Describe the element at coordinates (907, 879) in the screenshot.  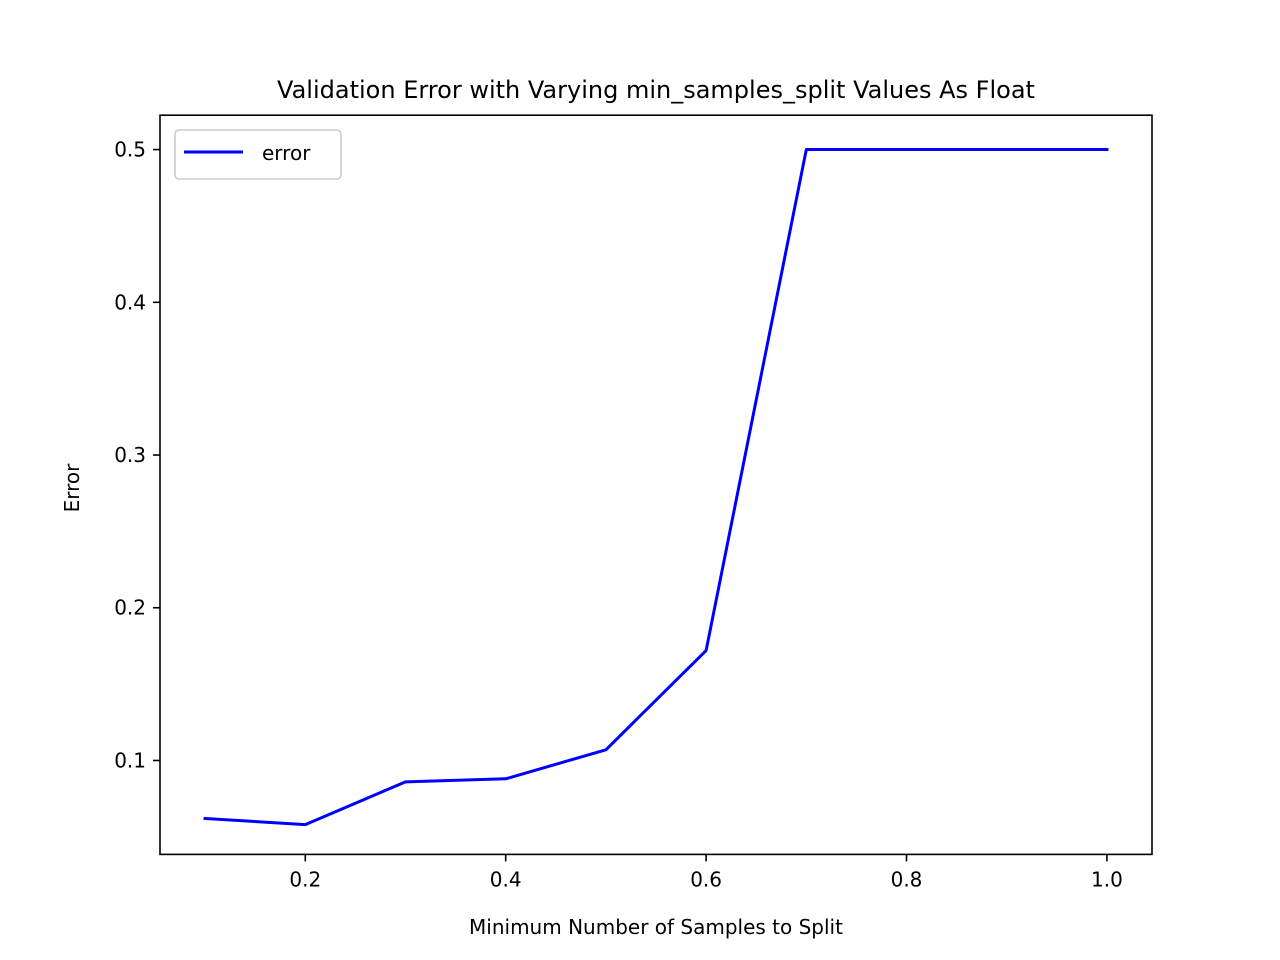
I see `x-tick-label: 0.8` at that location.